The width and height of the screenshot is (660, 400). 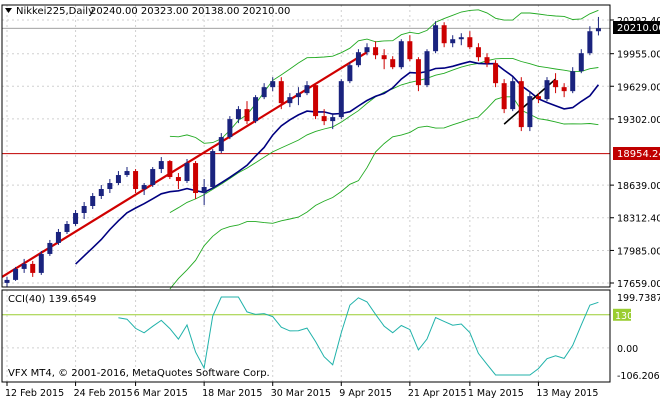 What do you see at coordinates (496, 393) in the screenshot?
I see `date-tick-label: 1 May 2015` at bounding box center [496, 393].